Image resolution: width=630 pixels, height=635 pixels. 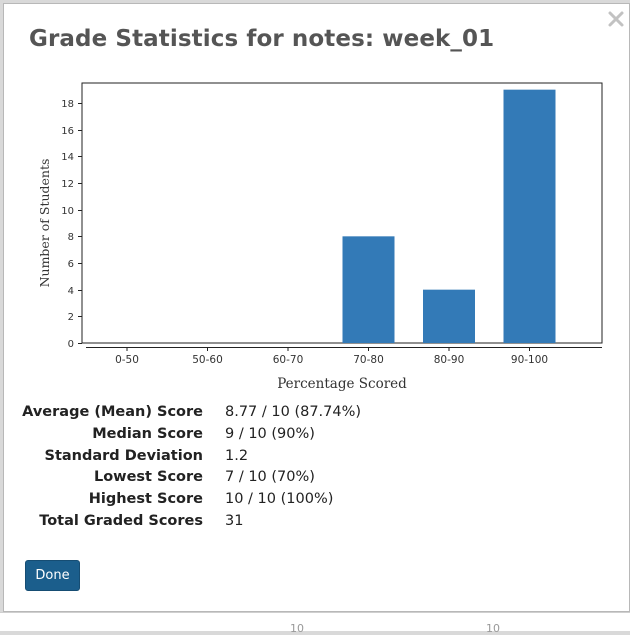 I want to click on stat-label: Standard Deviation, so click(x=124, y=455).